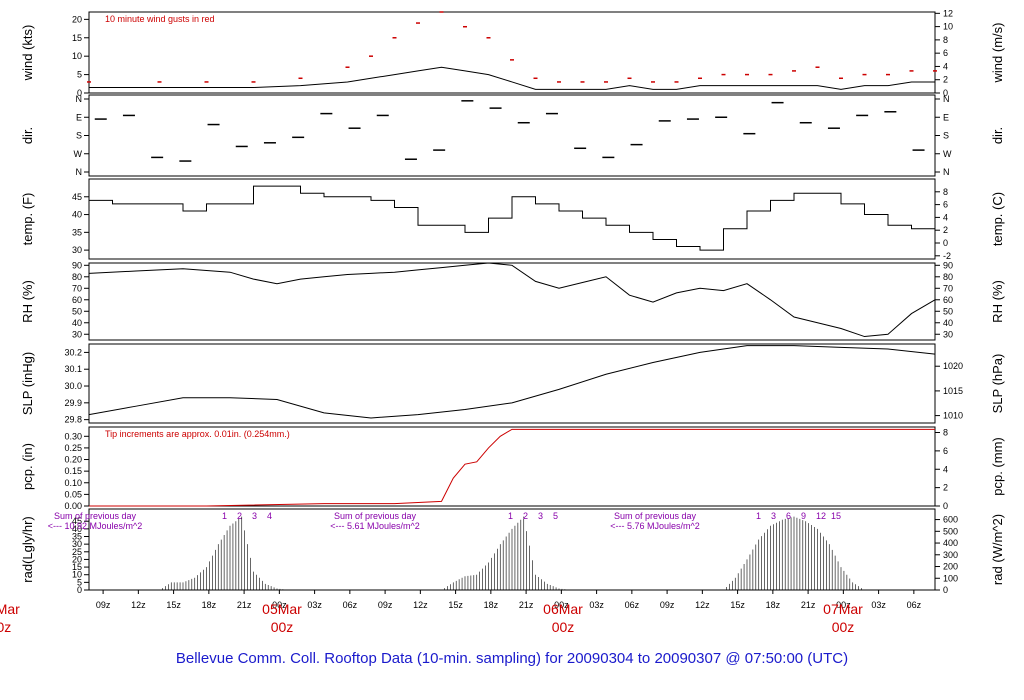 This screenshot has width=1024, height=700. What do you see at coordinates (953, 391) in the screenshot?
I see `ytick-label-right-slp: 1015` at bounding box center [953, 391].